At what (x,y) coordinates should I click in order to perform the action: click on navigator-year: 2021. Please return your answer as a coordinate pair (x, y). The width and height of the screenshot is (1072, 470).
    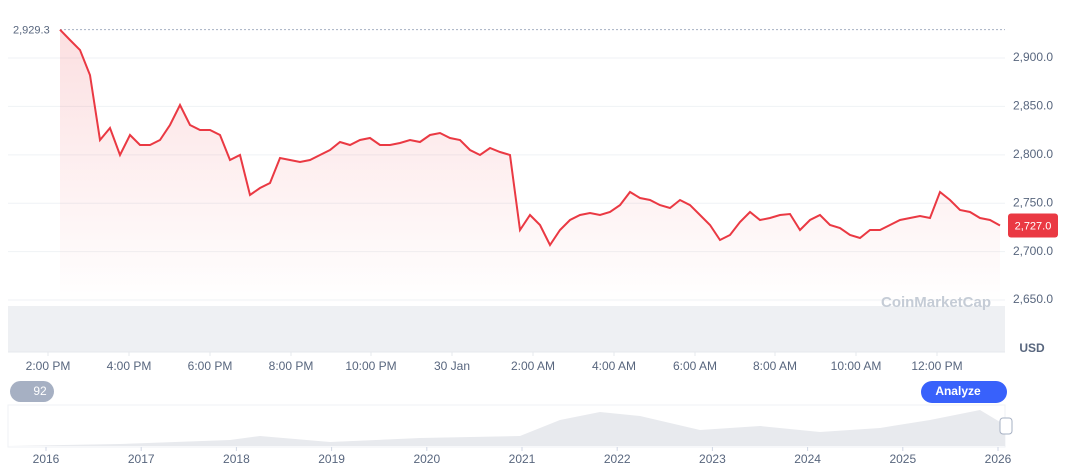
    Looking at the image, I should click on (522, 459).